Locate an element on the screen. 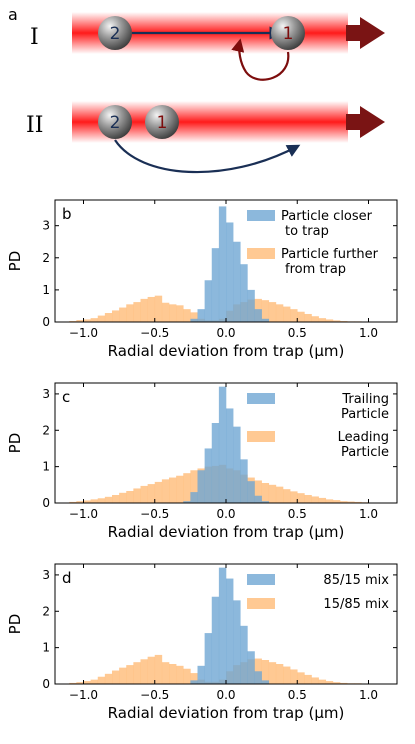  legend-label: from trap is located at coordinates (315, 269).